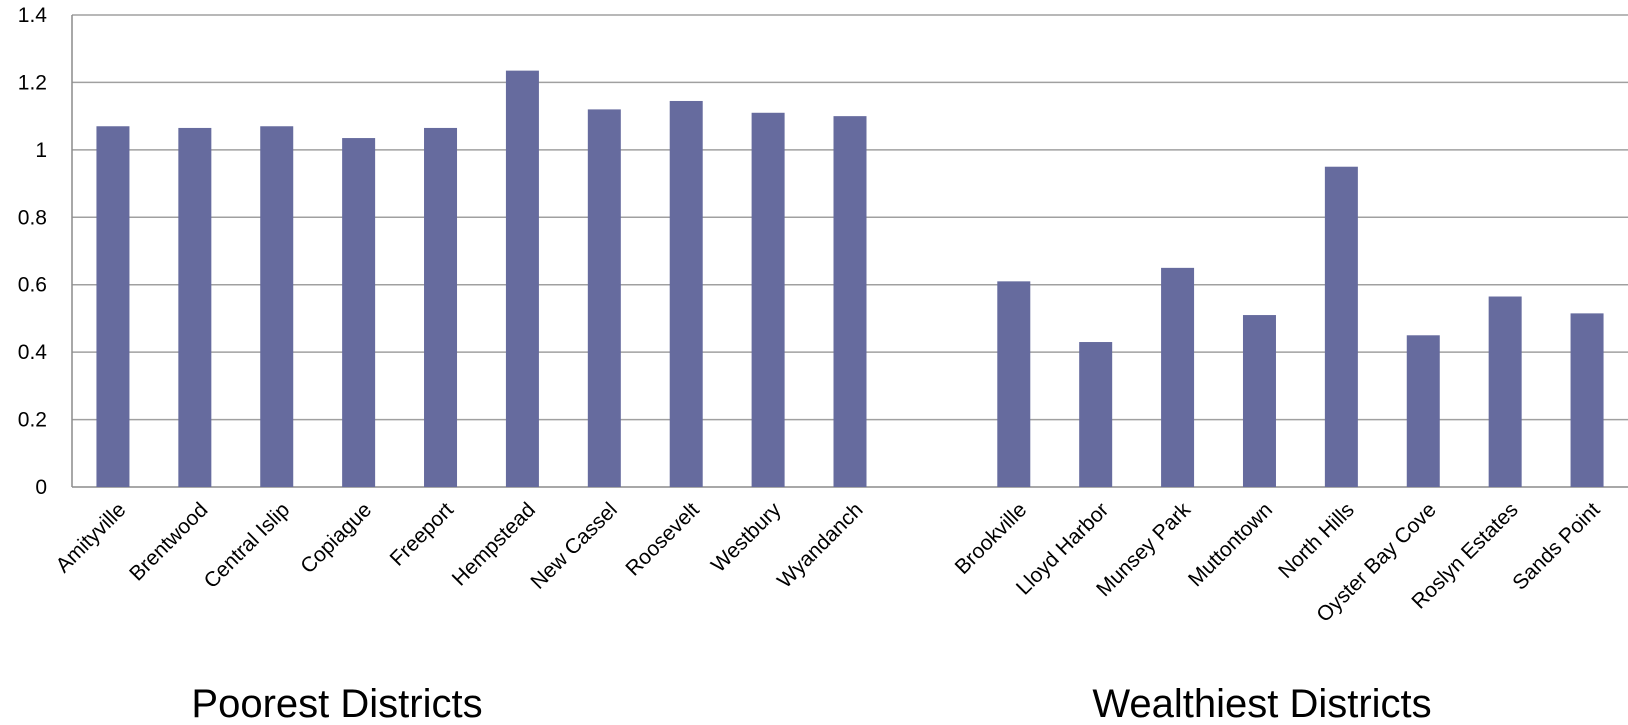  What do you see at coordinates (1423, 411) in the screenshot?
I see `bar-oyster-bay-cove` at bounding box center [1423, 411].